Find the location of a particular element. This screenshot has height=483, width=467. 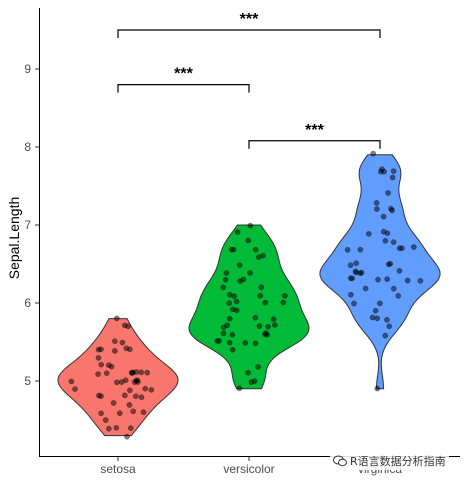

significance-label-setosa-virginica: *** is located at coordinates (249, 19).